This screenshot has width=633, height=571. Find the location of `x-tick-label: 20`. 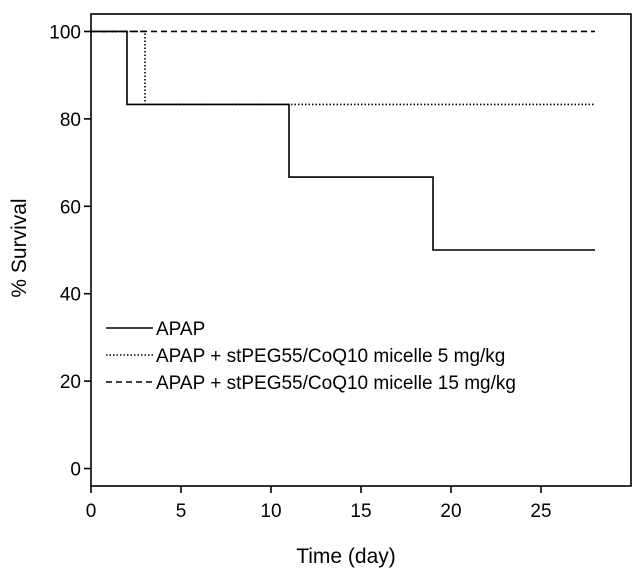

x-tick-label: 20 is located at coordinates (450, 511).